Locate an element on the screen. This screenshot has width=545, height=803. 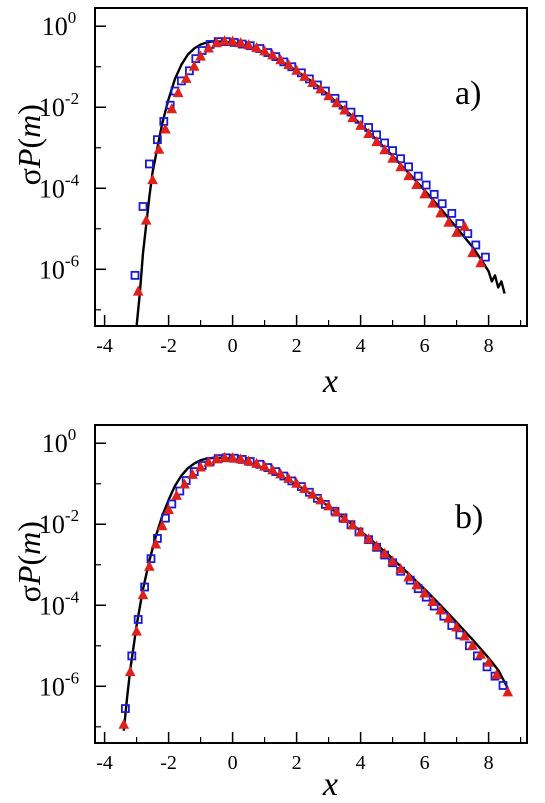
y-axis-label-sigma: σ is located at coordinates (29, 593).